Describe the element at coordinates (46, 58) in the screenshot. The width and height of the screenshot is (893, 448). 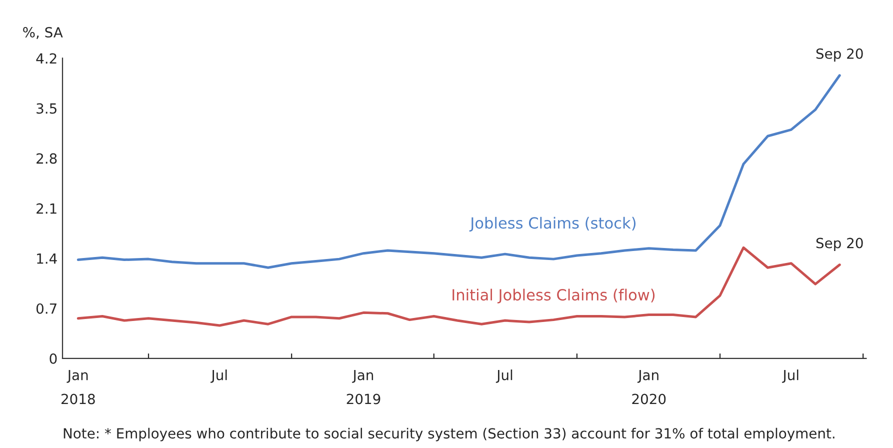
I see `y-tick-label: 4.2` at that location.